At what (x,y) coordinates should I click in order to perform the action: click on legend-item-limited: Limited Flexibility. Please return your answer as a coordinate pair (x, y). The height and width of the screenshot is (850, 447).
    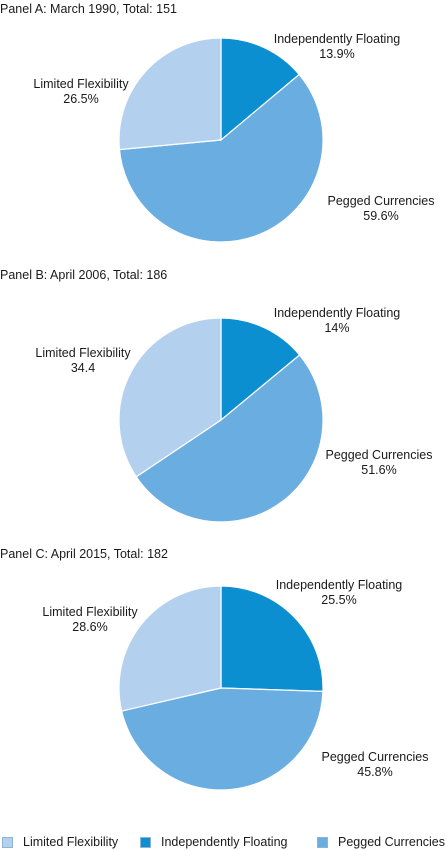
    Looking at the image, I should click on (60, 842).